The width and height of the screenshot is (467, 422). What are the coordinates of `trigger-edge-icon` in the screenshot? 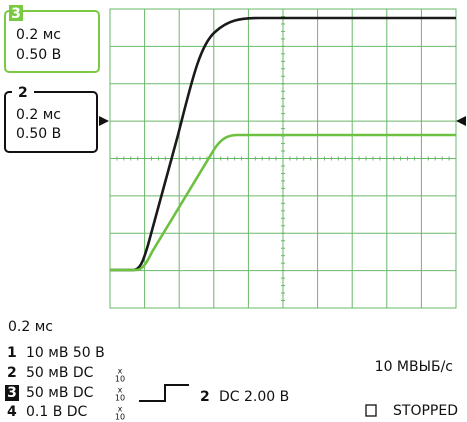 It's located at (164, 393).